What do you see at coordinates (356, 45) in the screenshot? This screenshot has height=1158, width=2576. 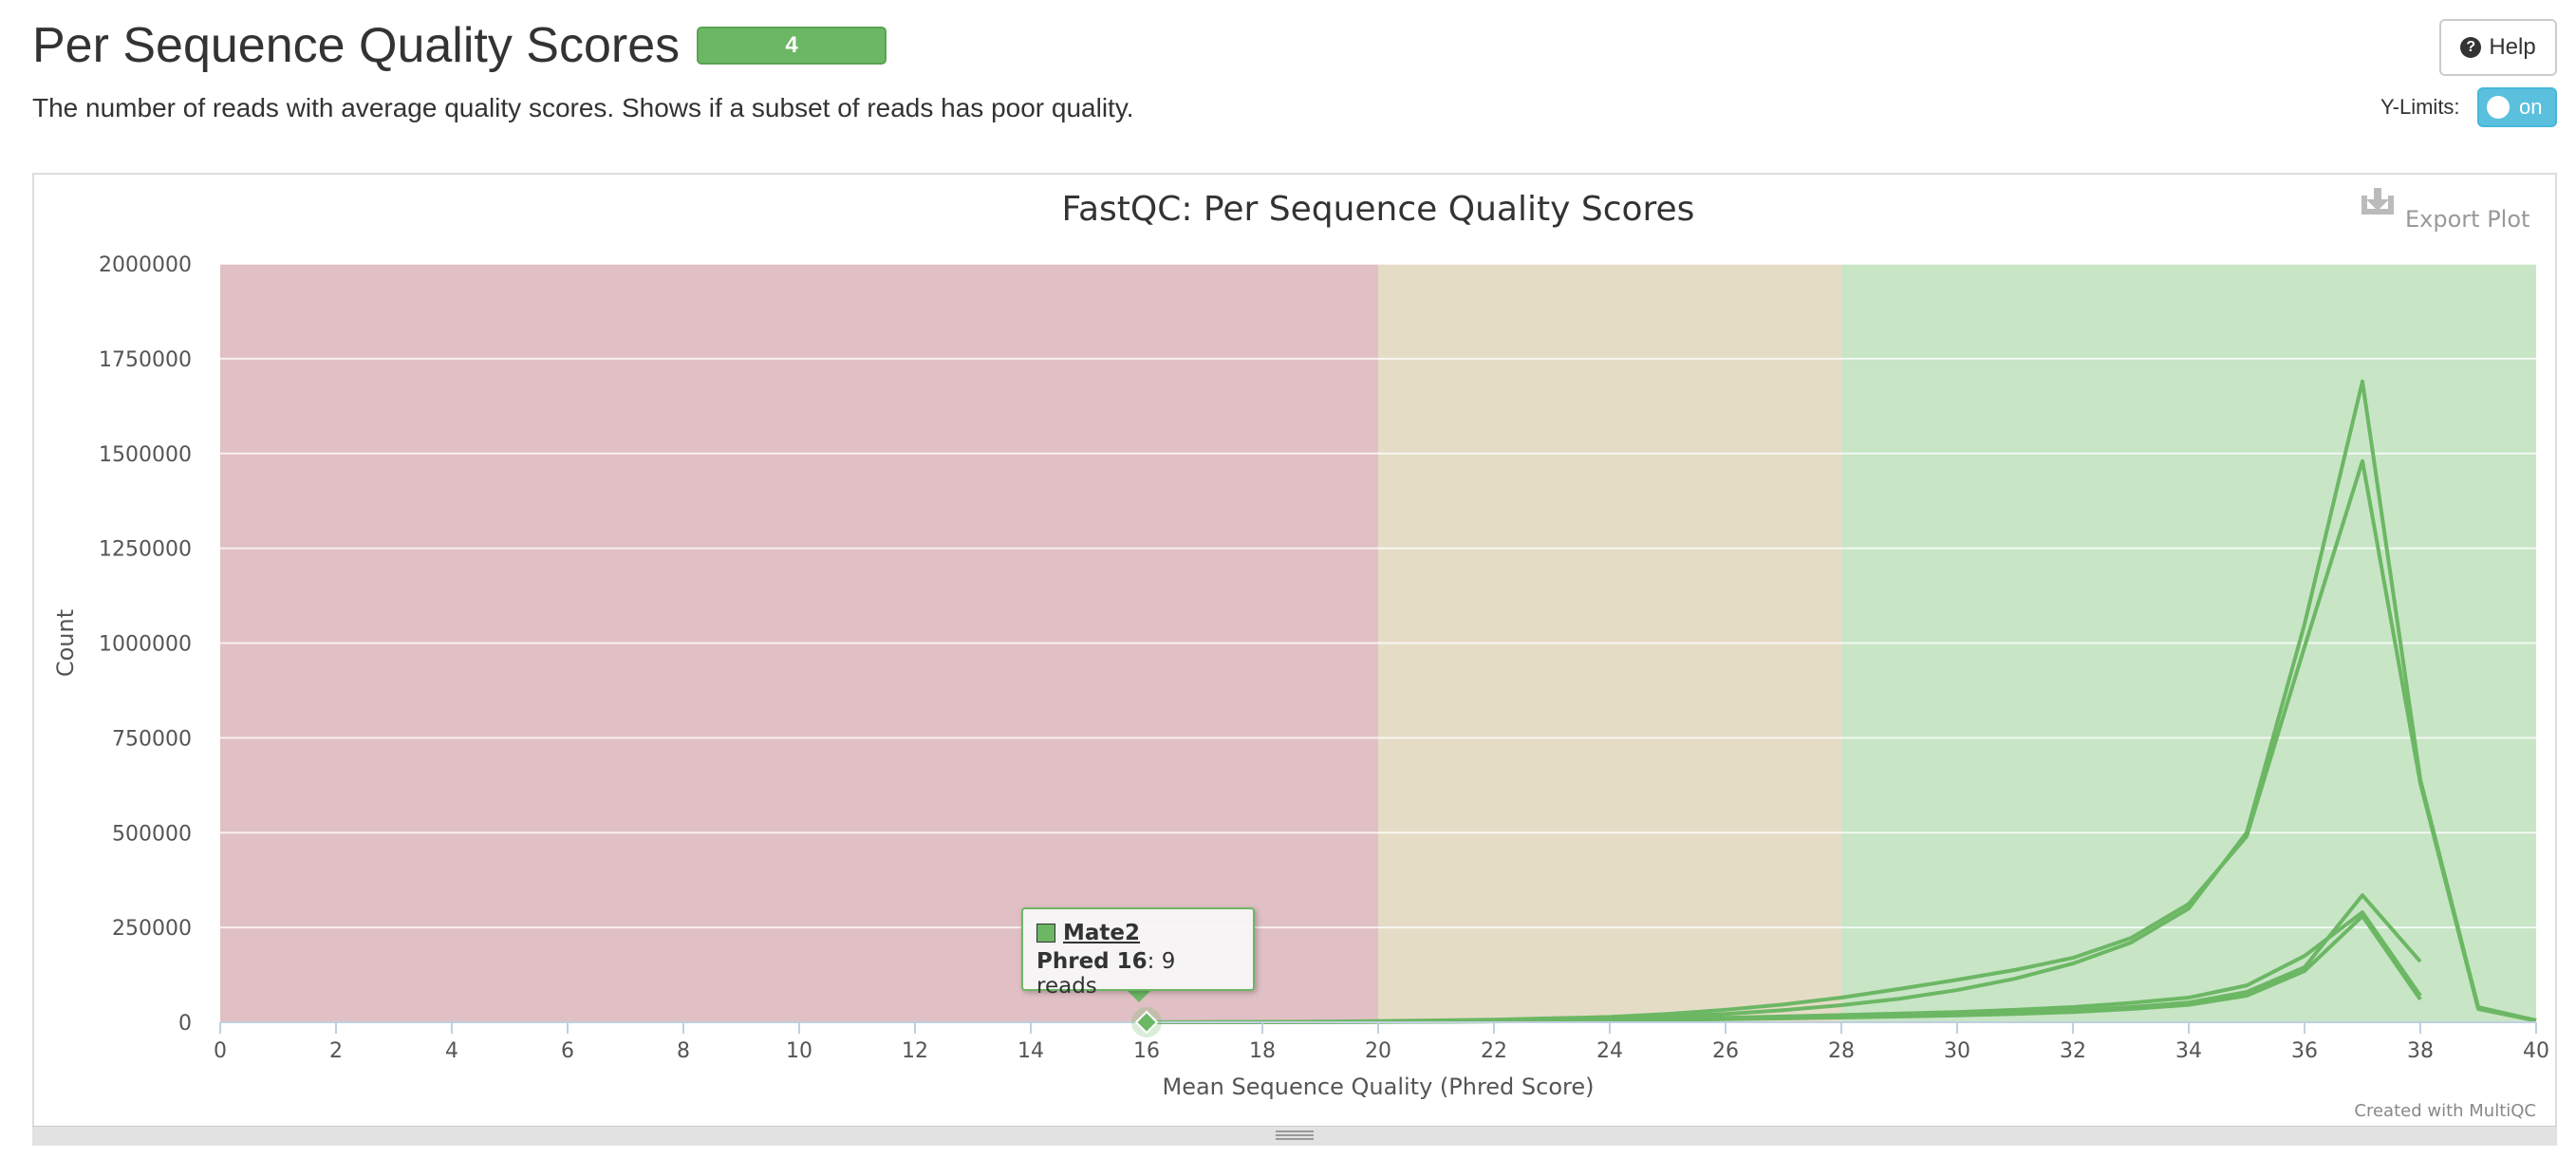 I see `page-title: Per Sequence Quality Scores` at bounding box center [356, 45].